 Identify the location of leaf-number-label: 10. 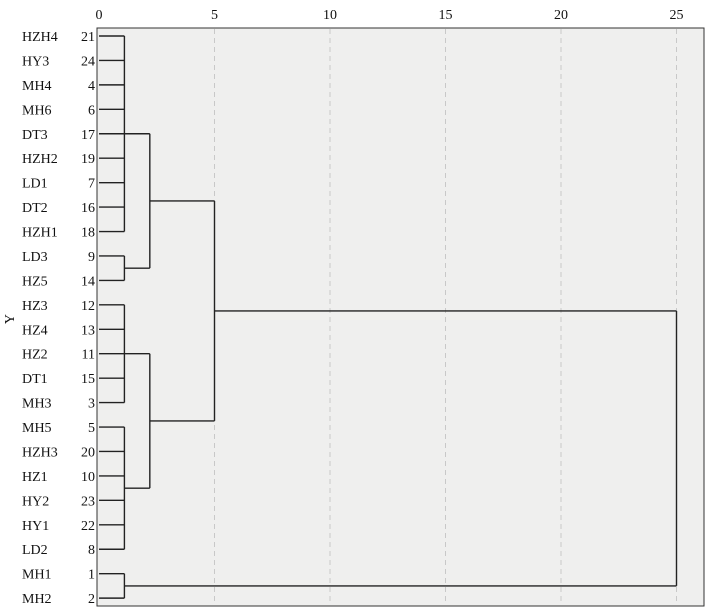
(88, 477).